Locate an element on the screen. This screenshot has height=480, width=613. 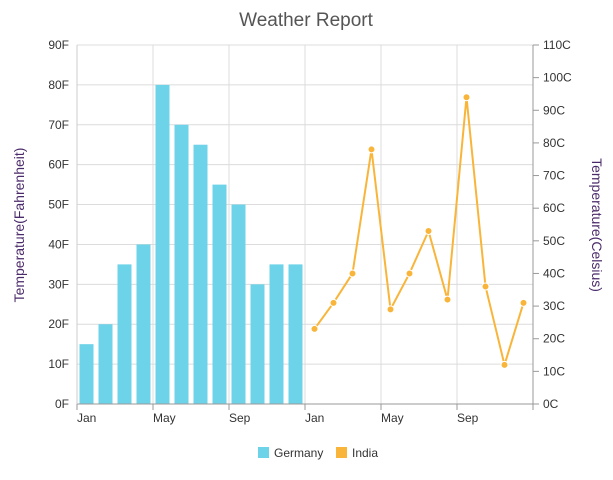
bar-germany-jun is located at coordinates (181, 264).